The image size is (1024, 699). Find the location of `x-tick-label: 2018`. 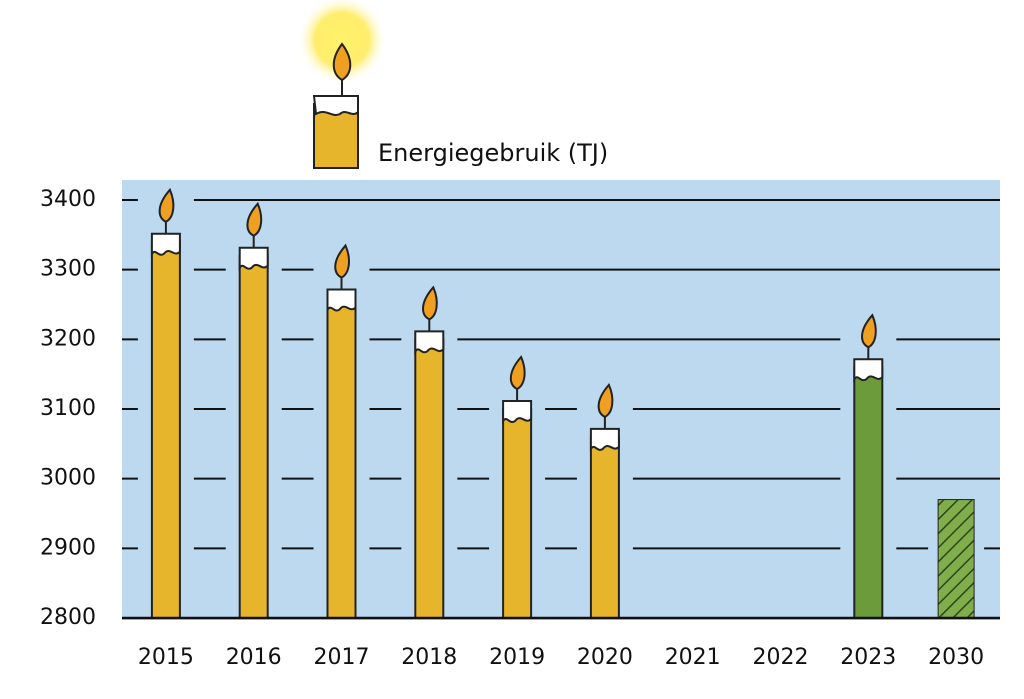

x-tick-label: 2018 is located at coordinates (429, 657).